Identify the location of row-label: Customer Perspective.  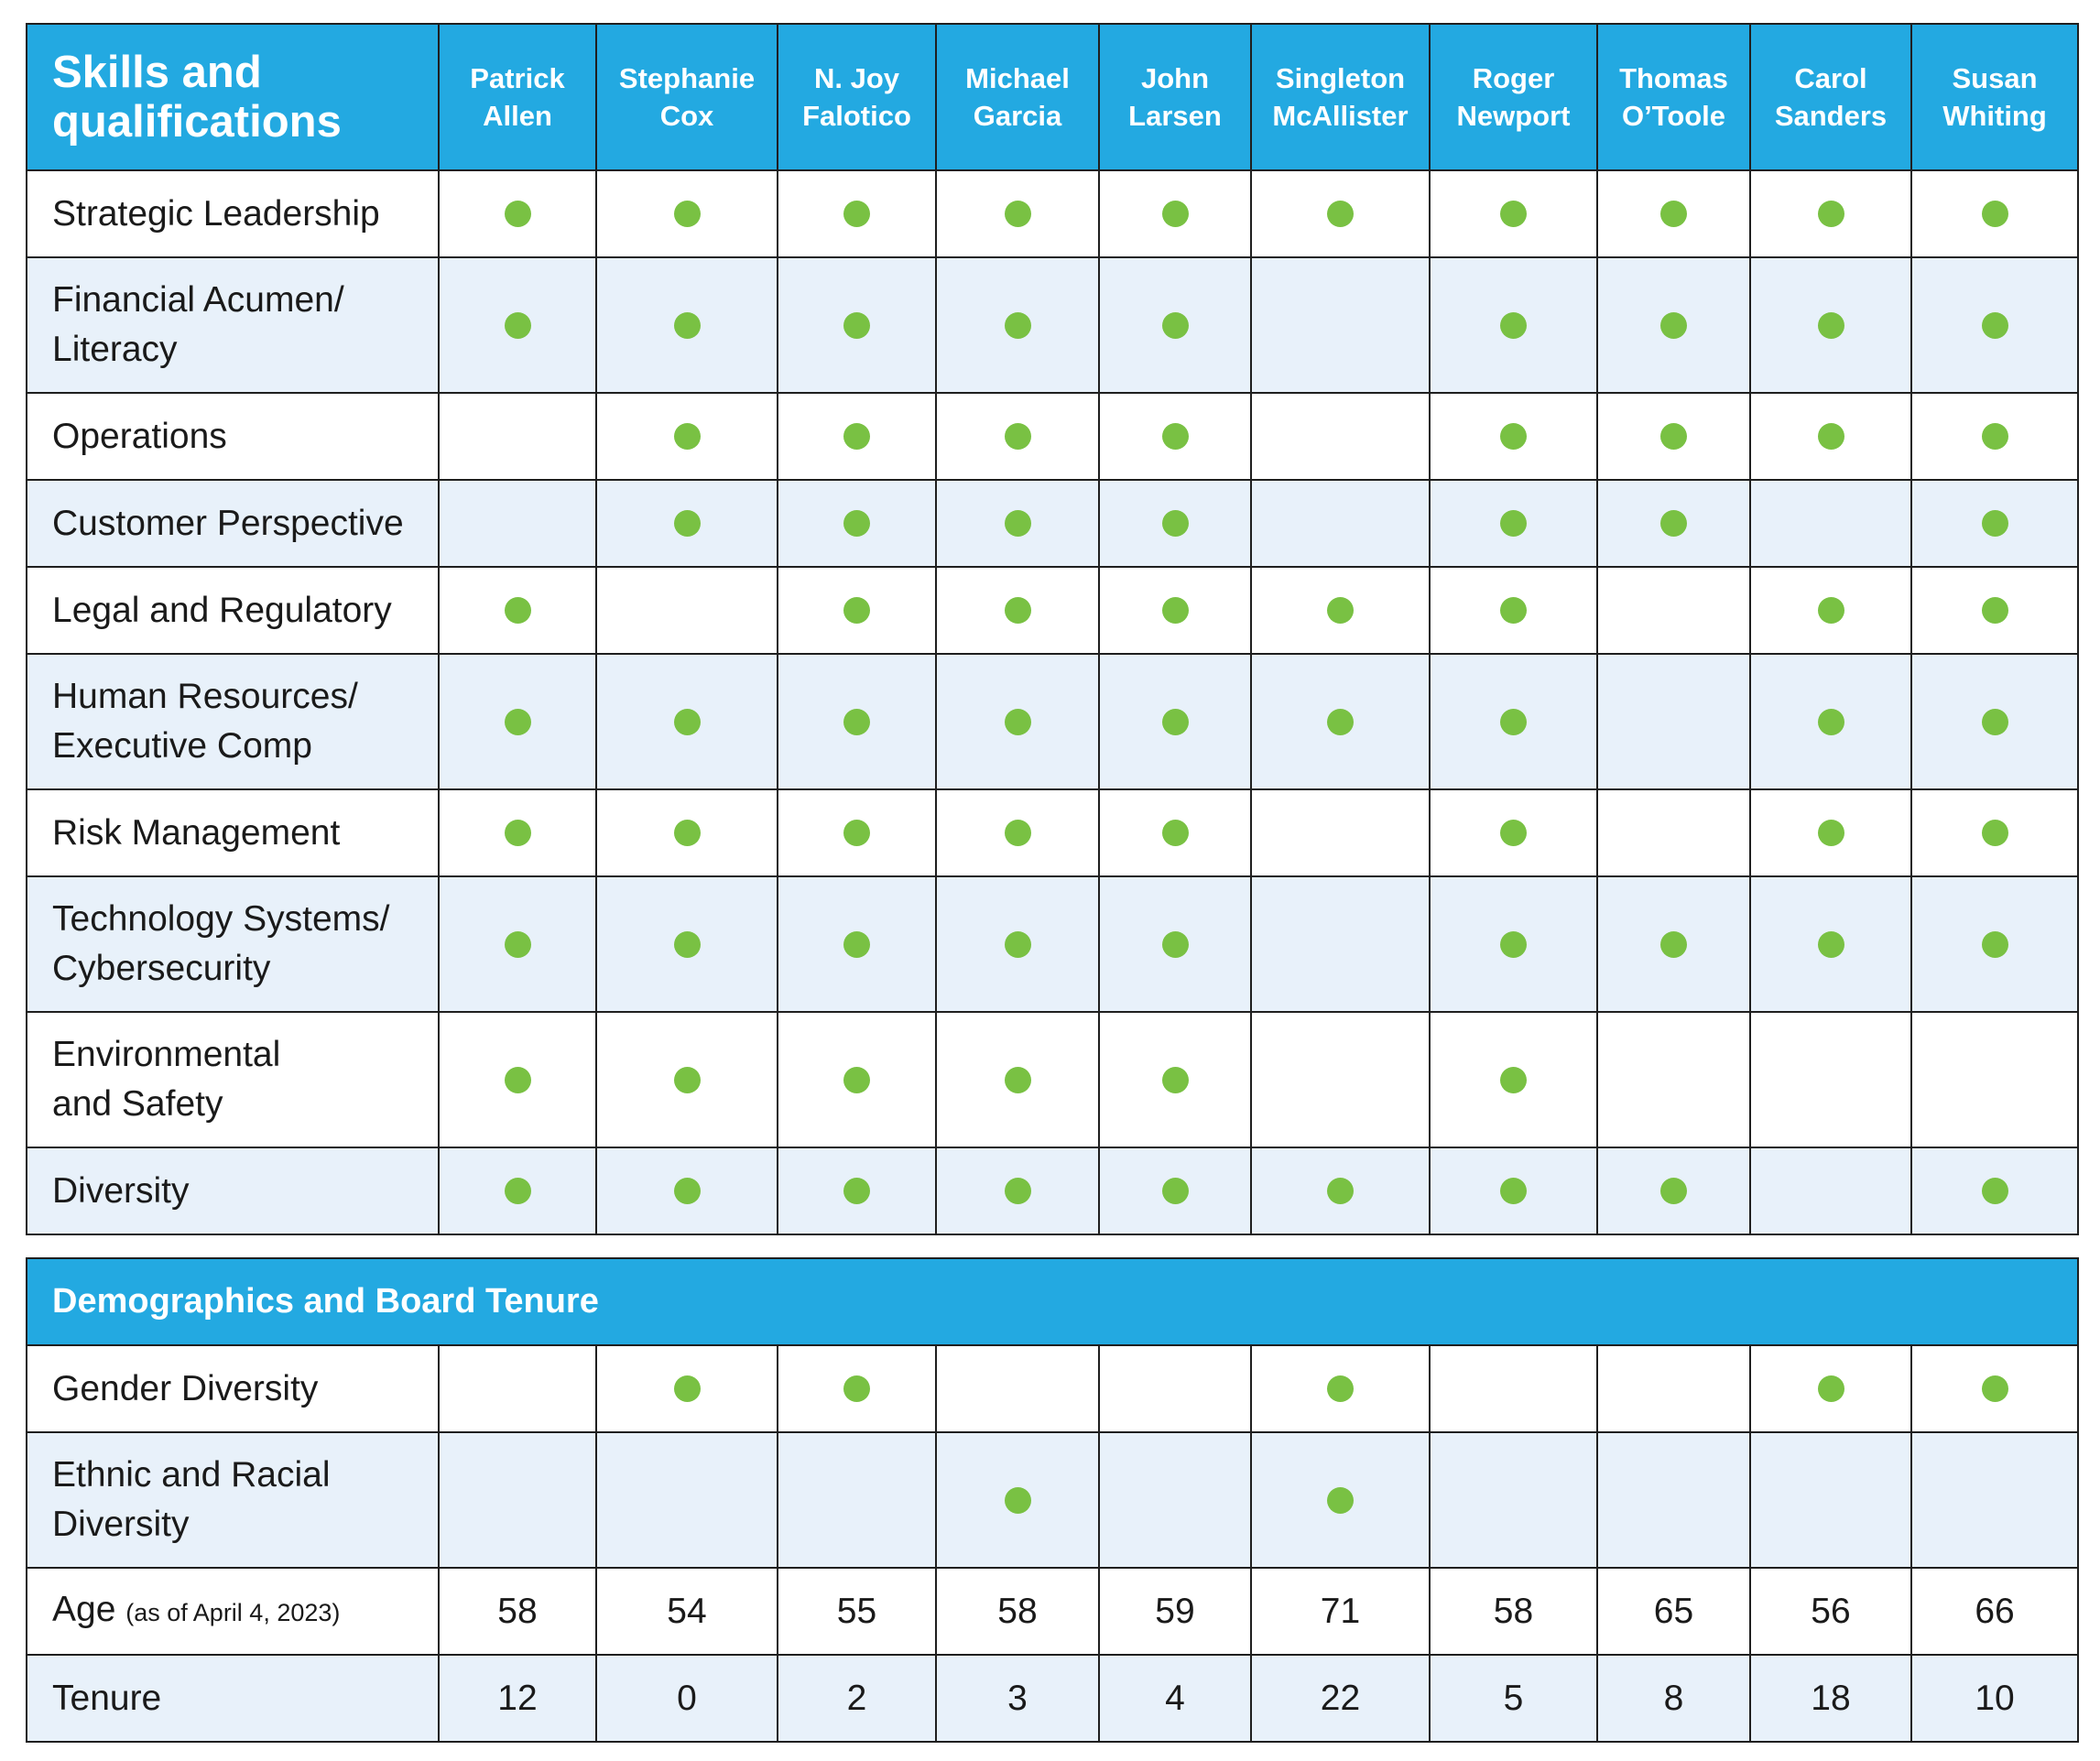
(233, 524).